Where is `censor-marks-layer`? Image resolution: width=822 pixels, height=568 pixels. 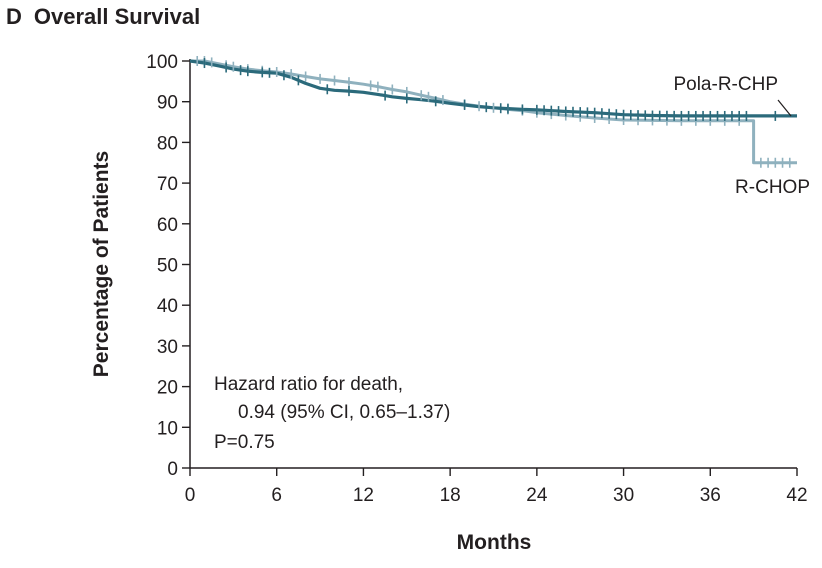 censor-marks-layer is located at coordinates (493, 112).